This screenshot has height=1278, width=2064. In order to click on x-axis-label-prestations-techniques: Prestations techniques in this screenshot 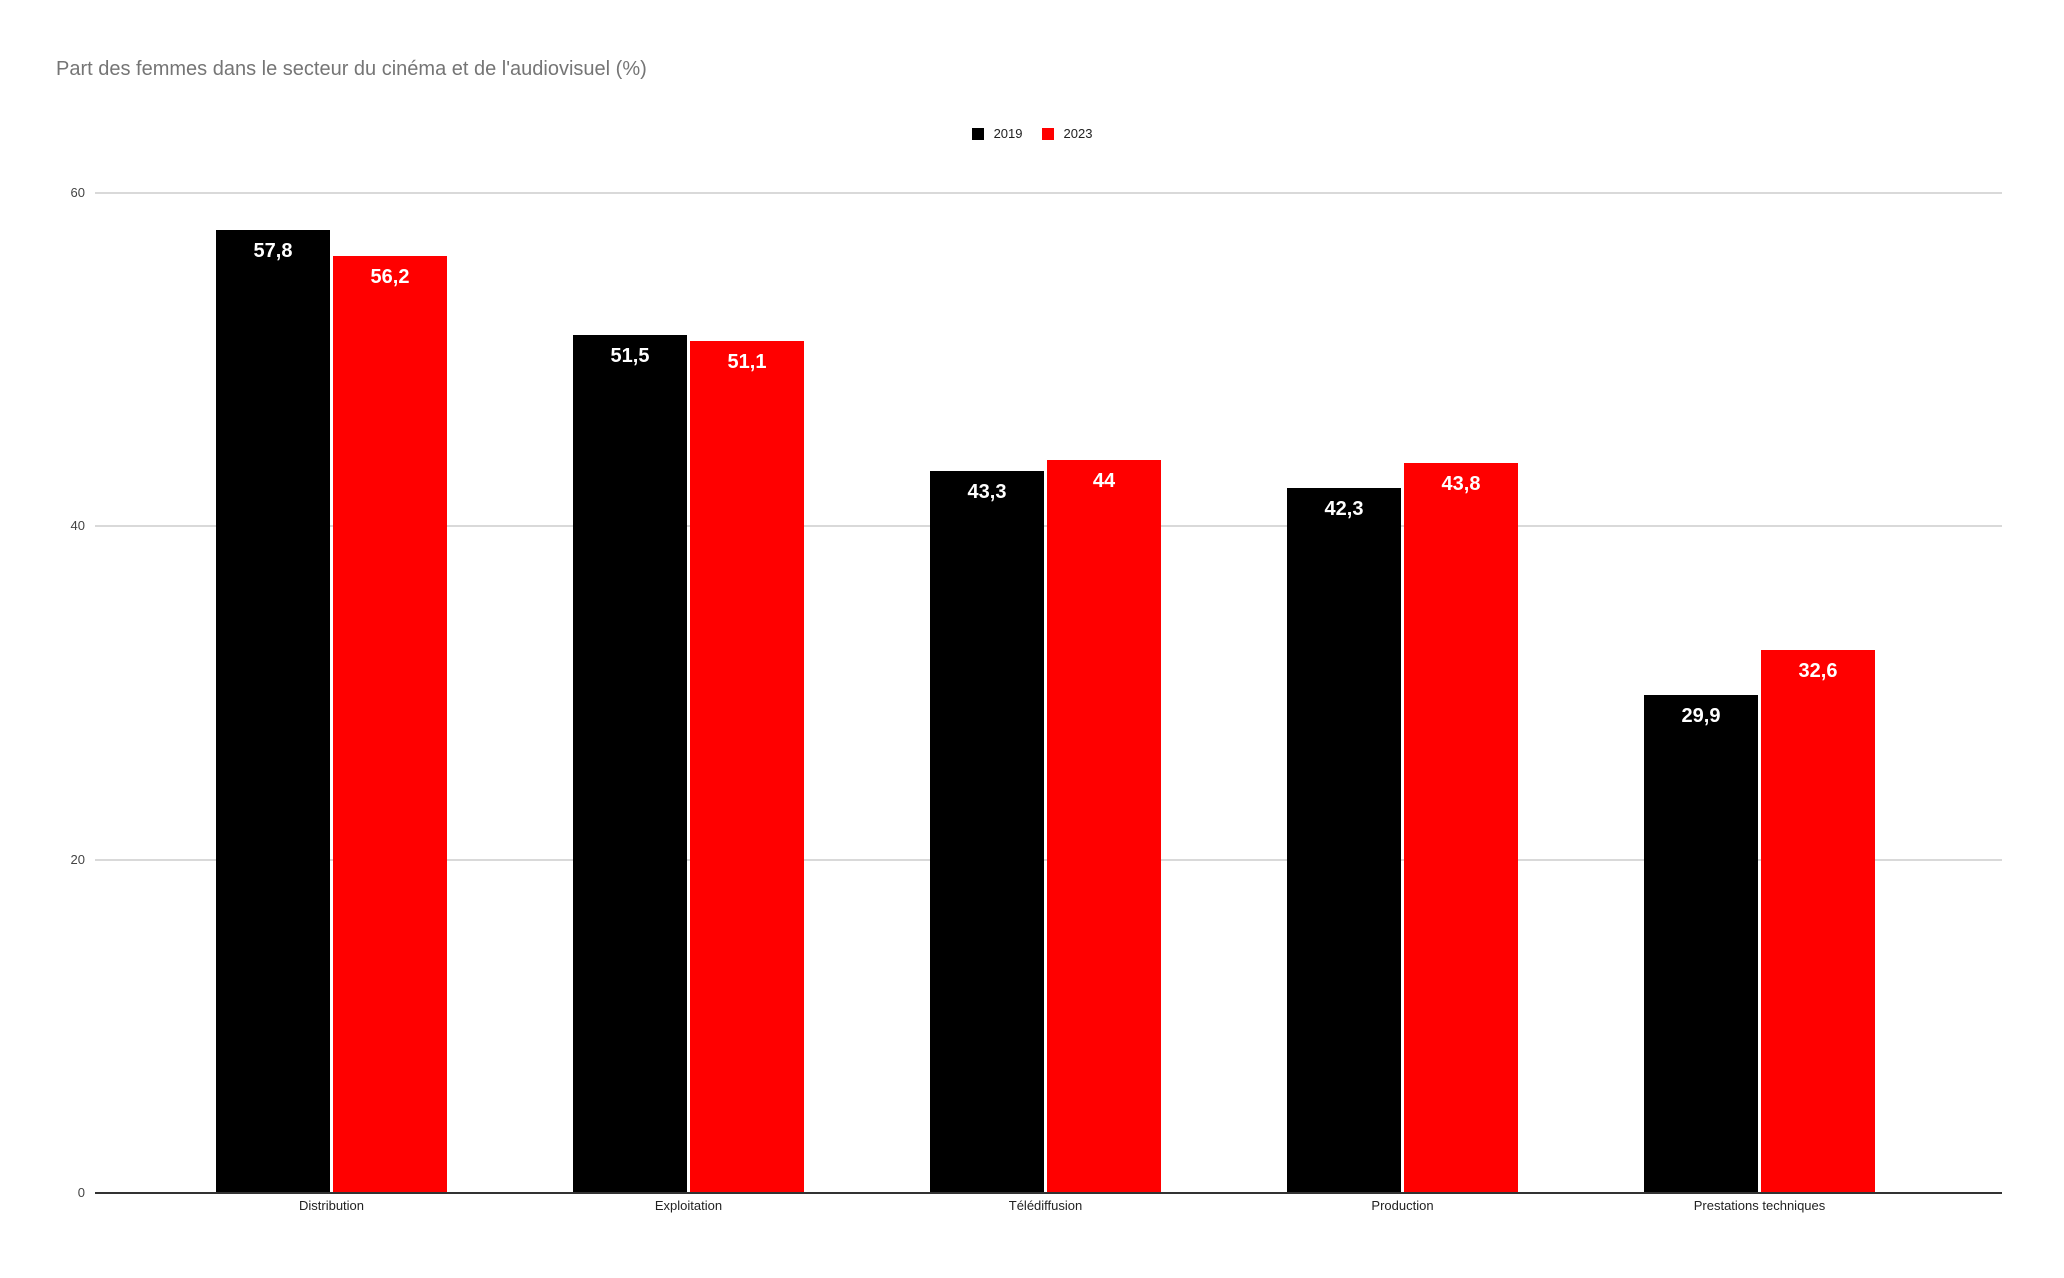, I will do `click(1759, 1205)`.